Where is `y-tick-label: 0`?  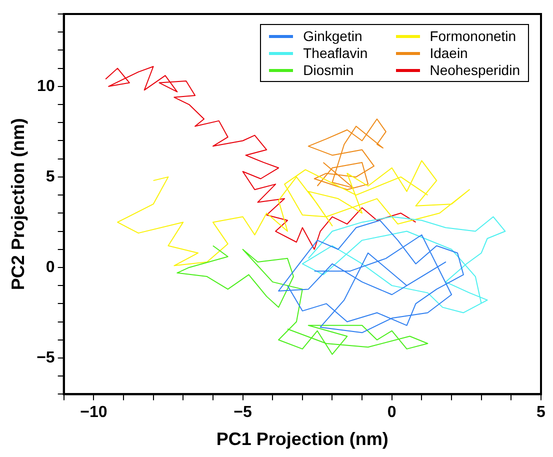 y-tick-label: 0 is located at coordinates (50, 267).